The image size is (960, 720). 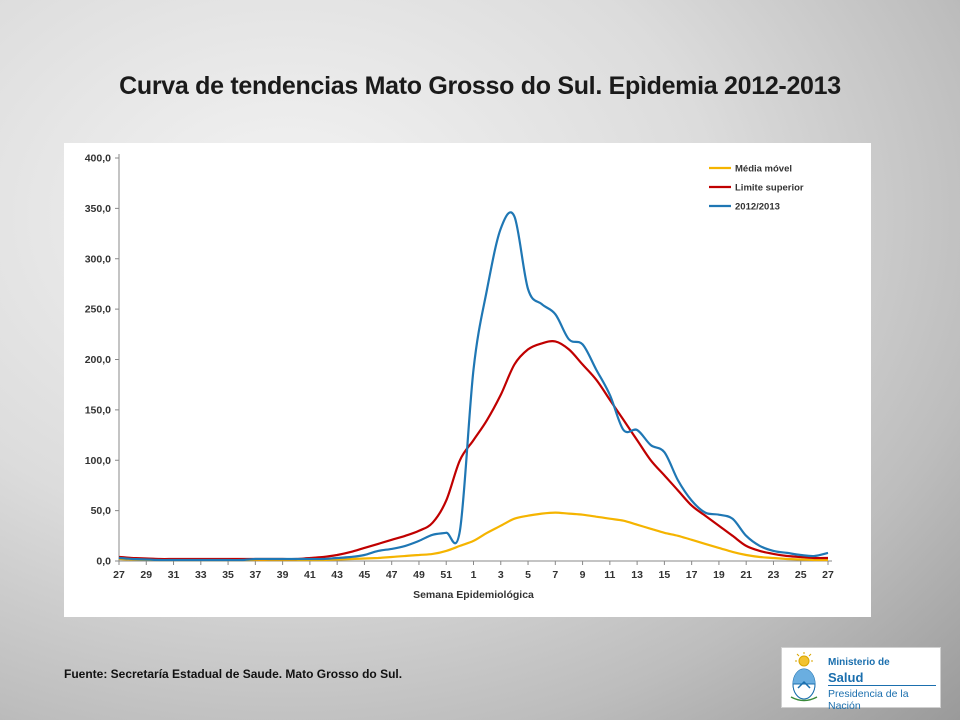 I want to click on x-tick-label: 37, so click(x=256, y=575).